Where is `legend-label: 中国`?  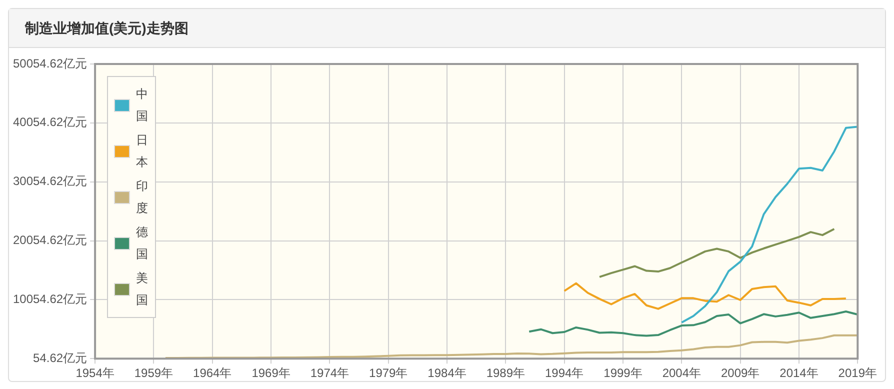 legend-label: 中国 is located at coordinates (143, 105).